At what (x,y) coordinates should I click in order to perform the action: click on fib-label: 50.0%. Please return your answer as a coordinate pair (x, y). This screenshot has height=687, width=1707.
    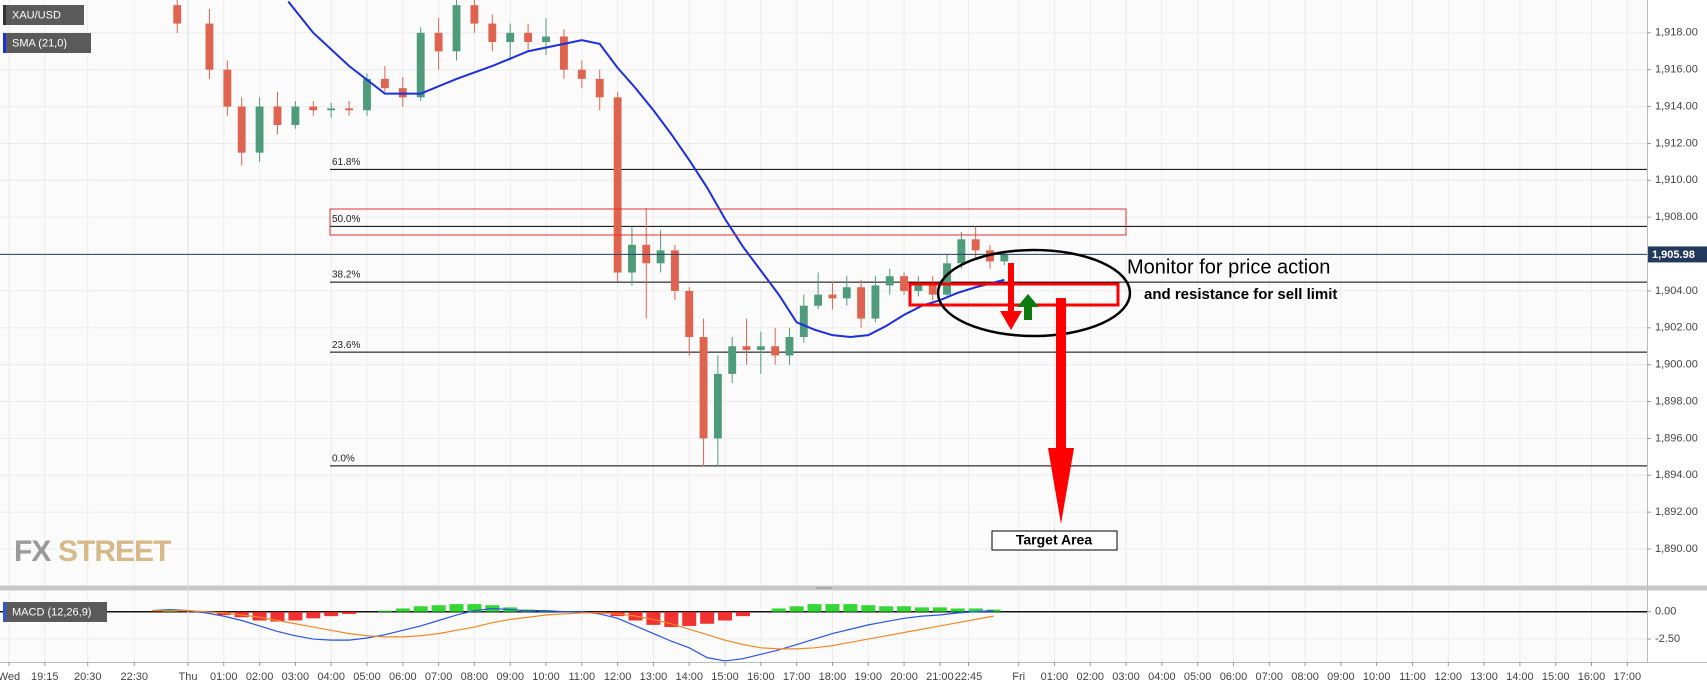
    Looking at the image, I should click on (346, 219).